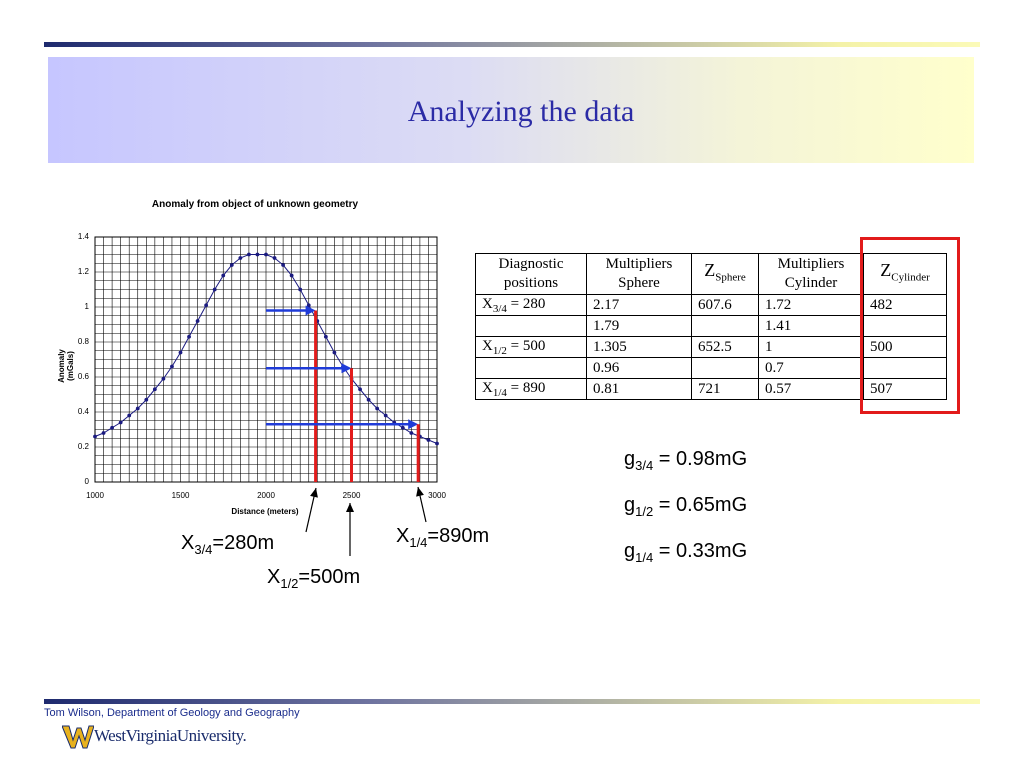  Describe the element at coordinates (639, 274) in the screenshot. I see `header-multipliers-sphere: Multipliers Sphere` at that location.